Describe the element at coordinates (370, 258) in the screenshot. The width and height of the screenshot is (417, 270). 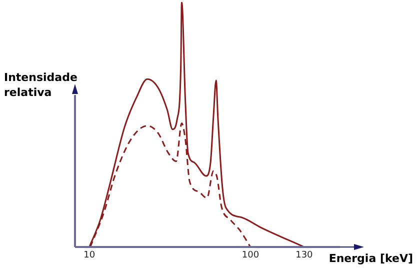
I see `x-axis-title: Energia [keV]` at that location.